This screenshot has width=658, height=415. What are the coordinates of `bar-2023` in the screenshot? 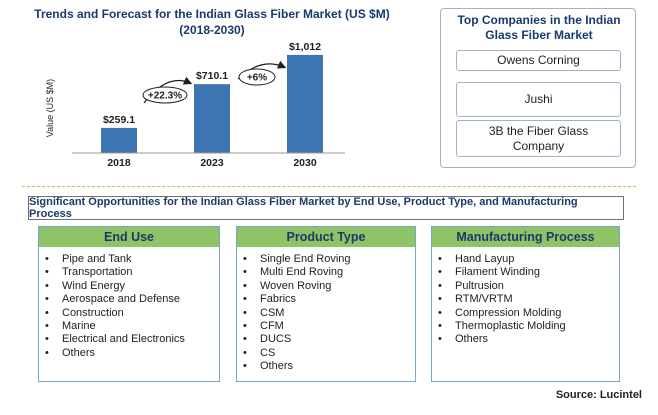 It's located at (212, 118).